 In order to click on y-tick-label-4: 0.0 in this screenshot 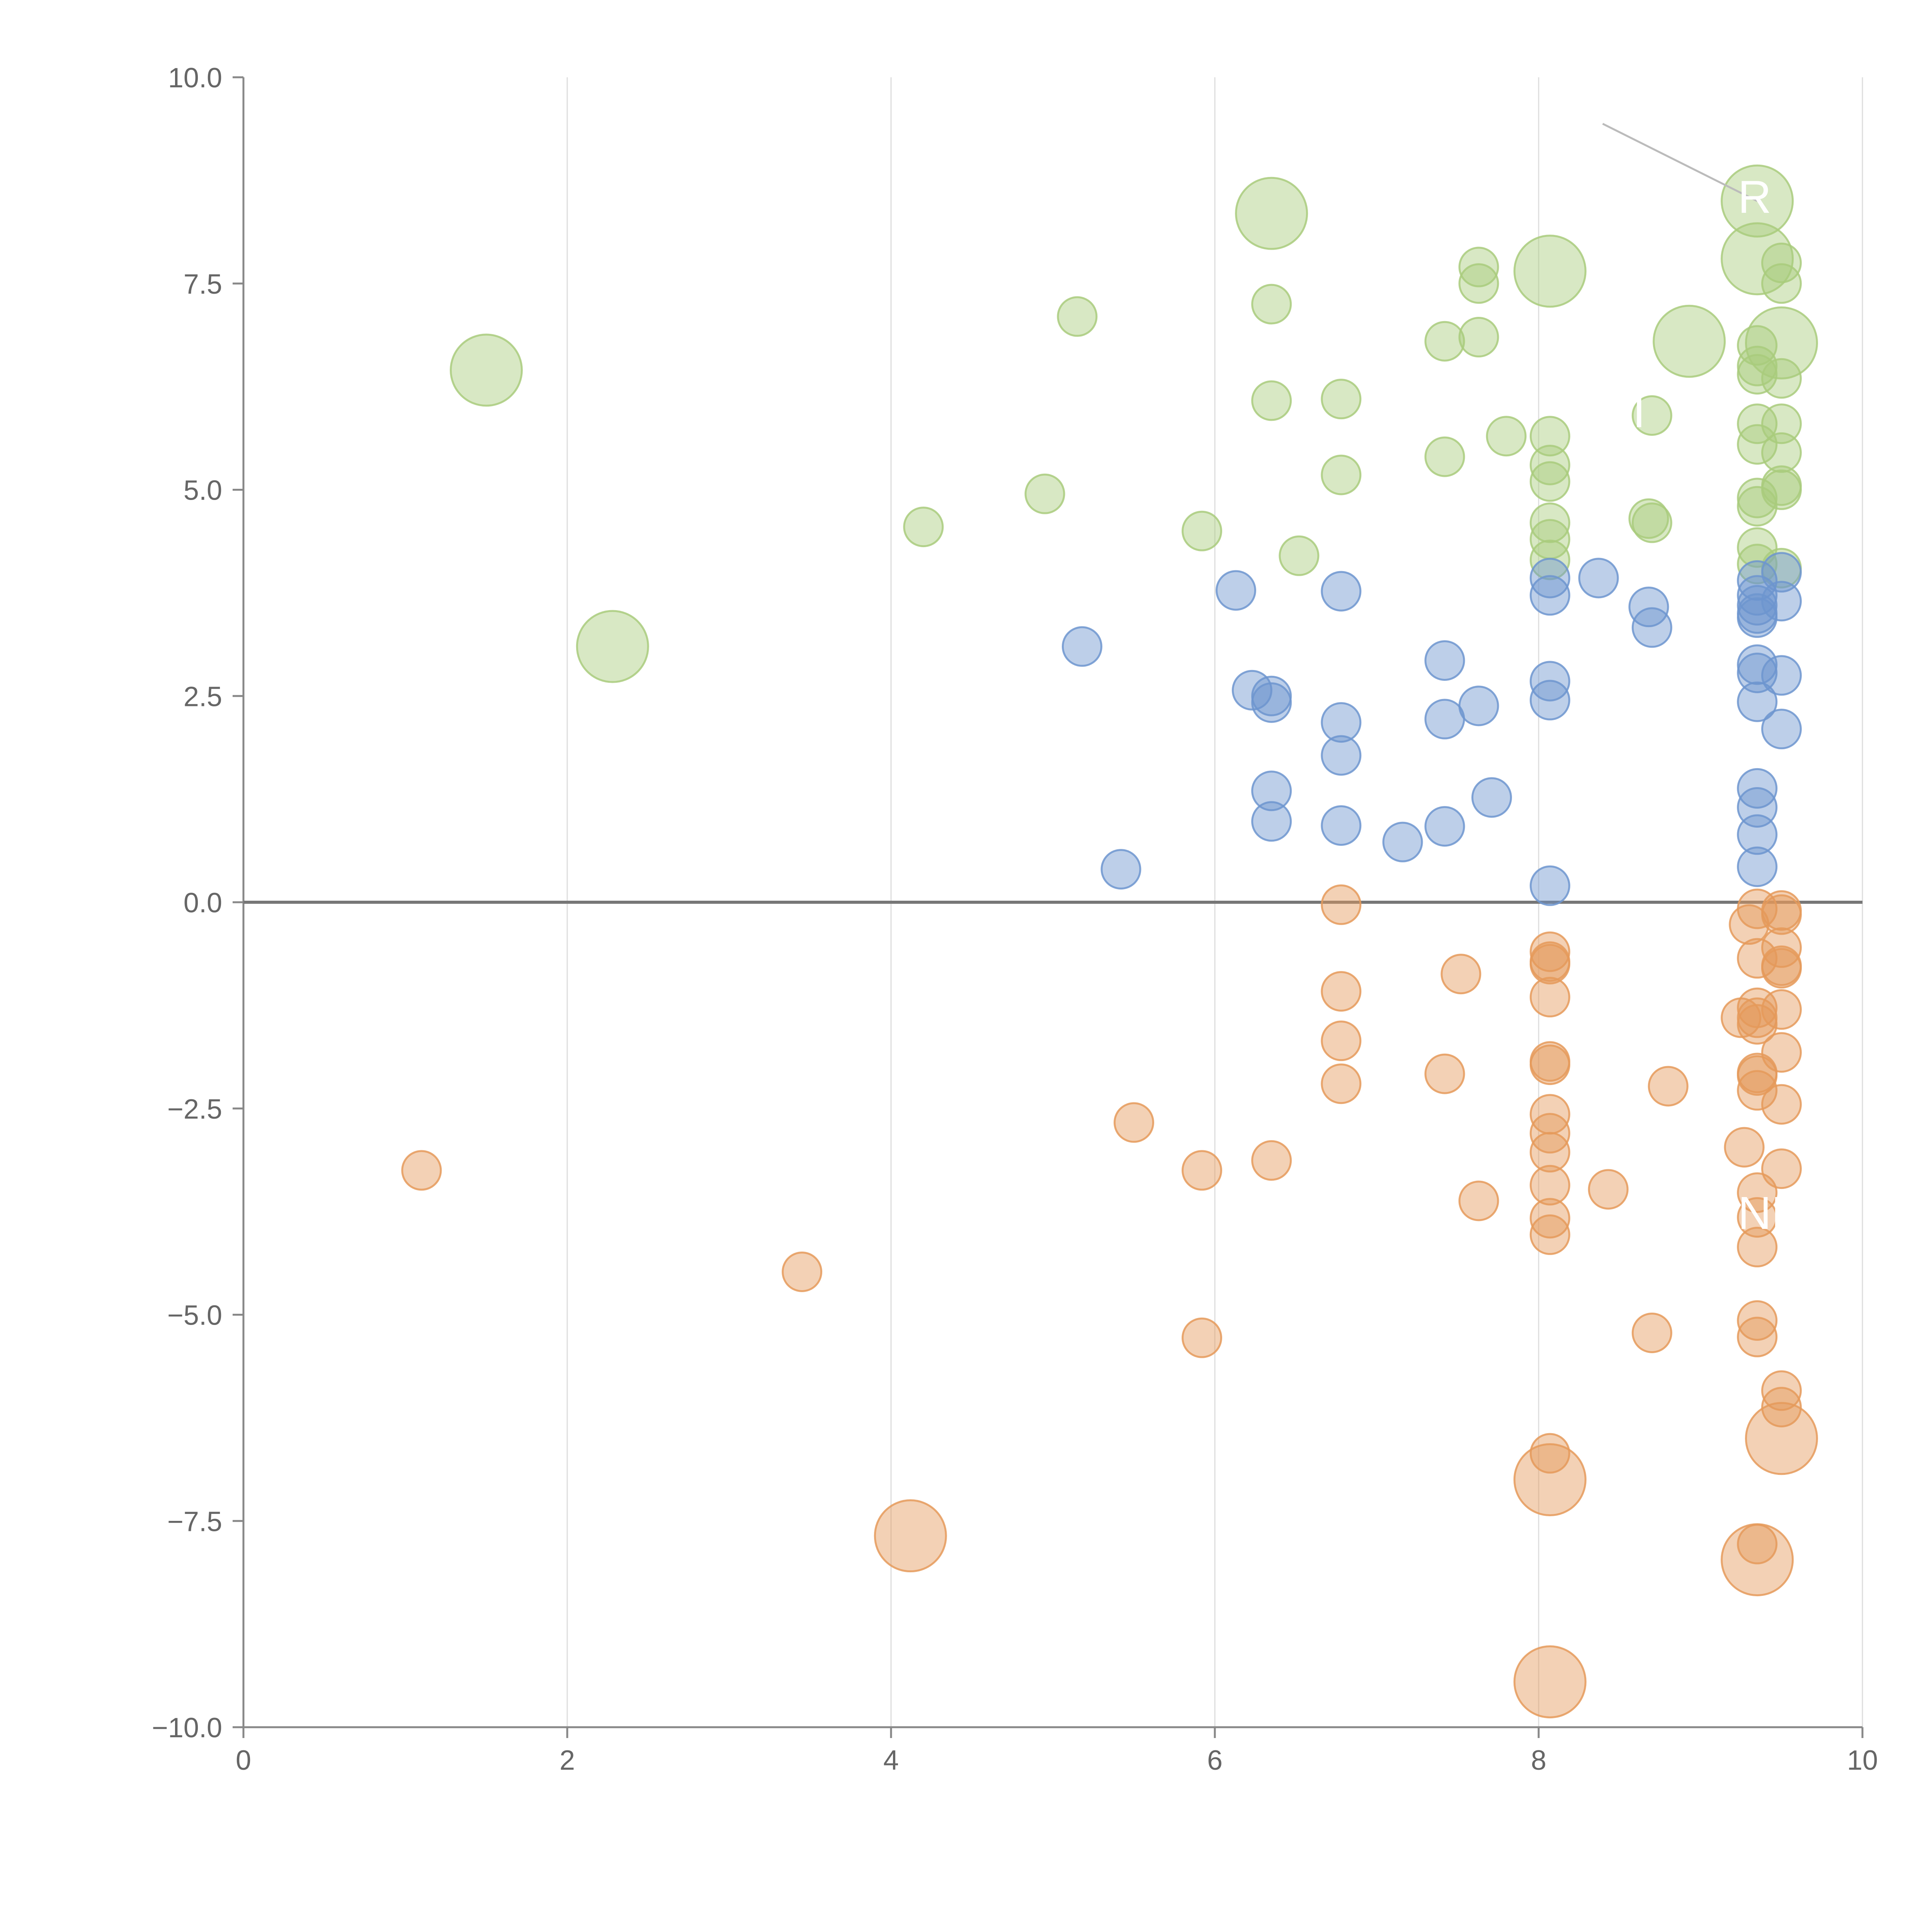, I will do `click(203, 903)`.